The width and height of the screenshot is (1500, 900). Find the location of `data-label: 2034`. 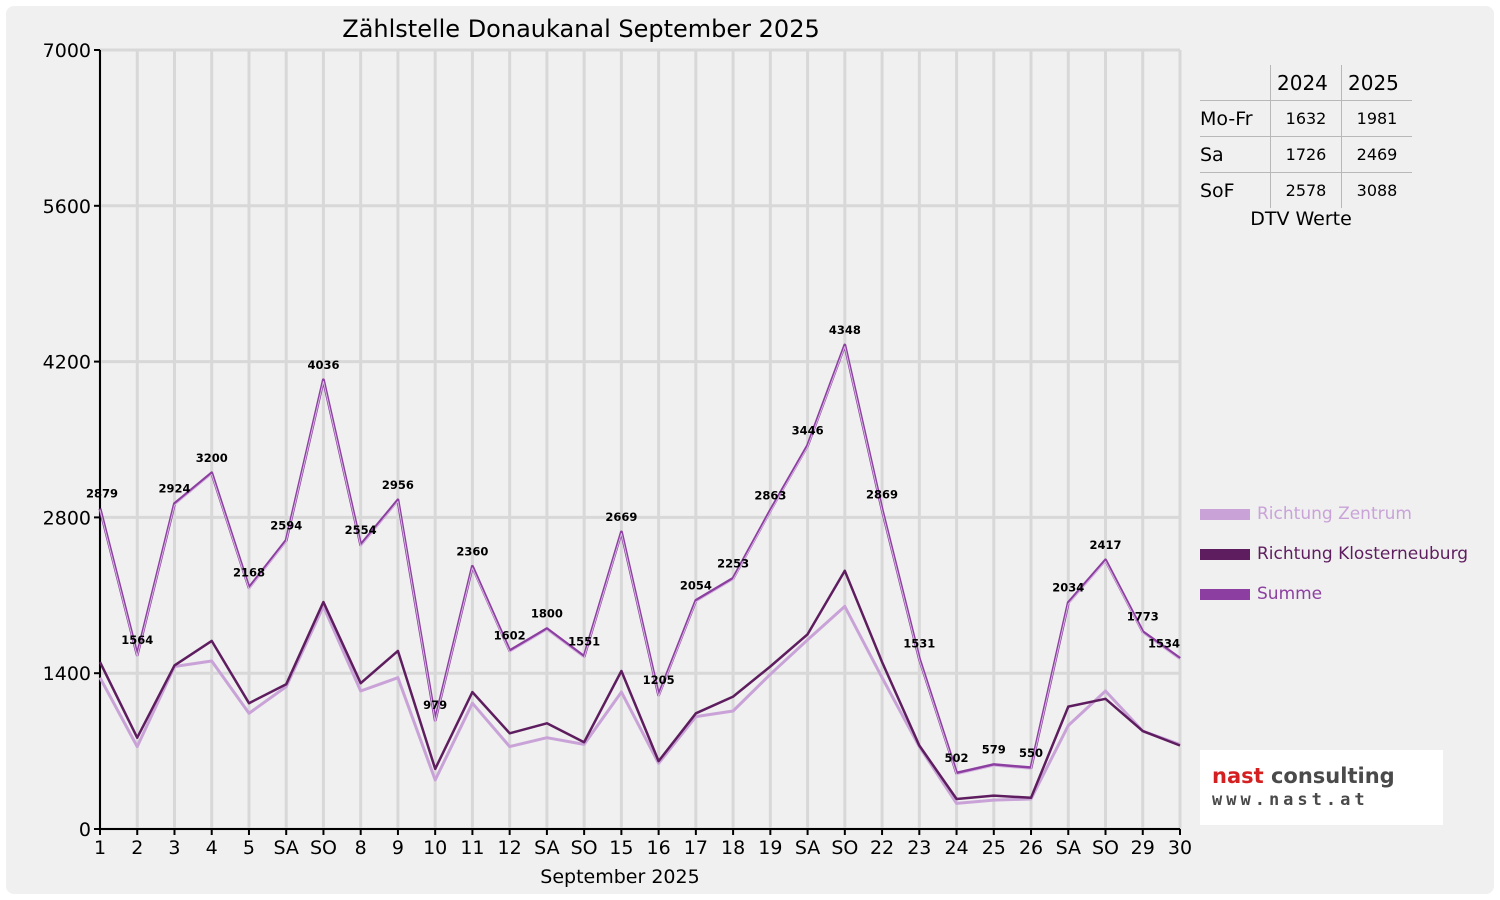

data-label: 2034 is located at coordinates (1068, 588).